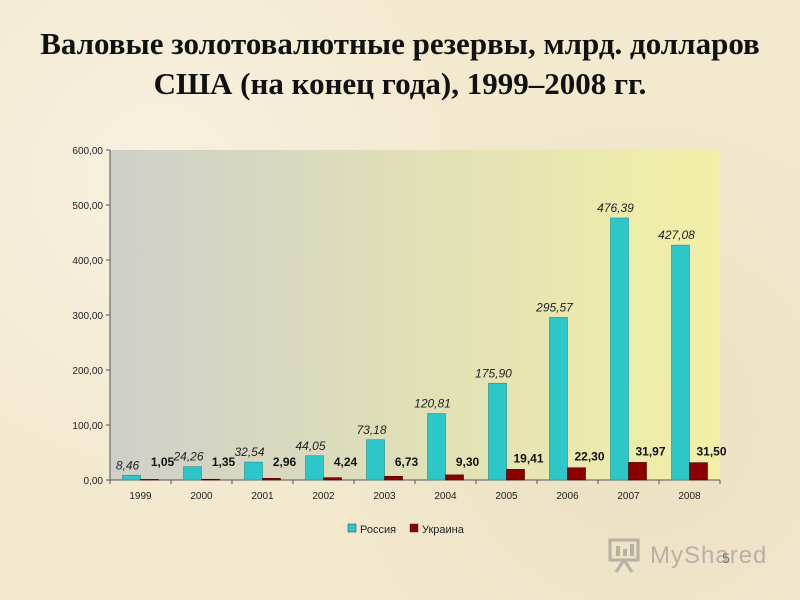 The height and width of the screenshot is (600, 800). Describe the element at coordinates (711, 452) in the screenshot. I see `data-label-ukraine: 31,50` at that location.